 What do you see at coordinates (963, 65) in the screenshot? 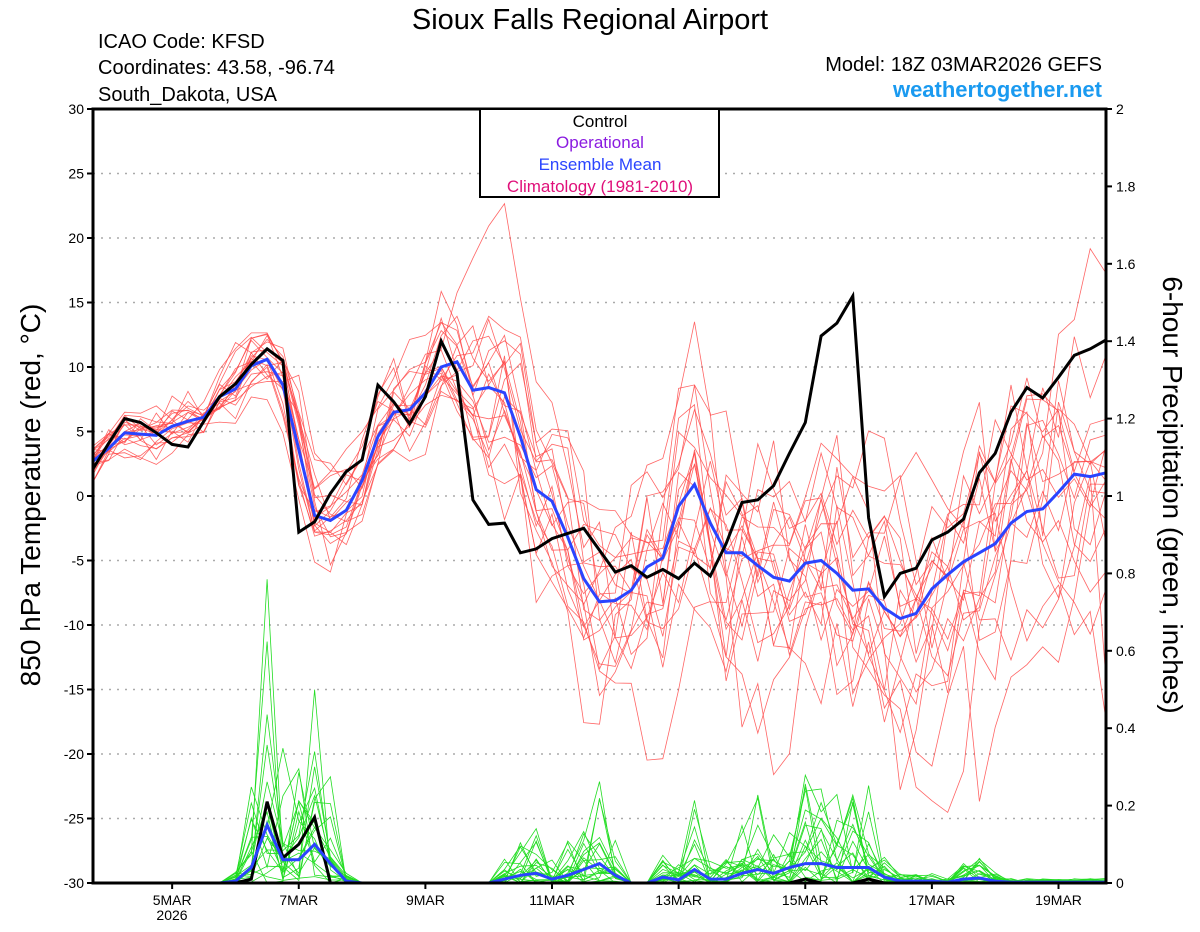
I see `model-run: Model: 18Z 03MAR2026 GEFS` at bounding box center [963, 65].